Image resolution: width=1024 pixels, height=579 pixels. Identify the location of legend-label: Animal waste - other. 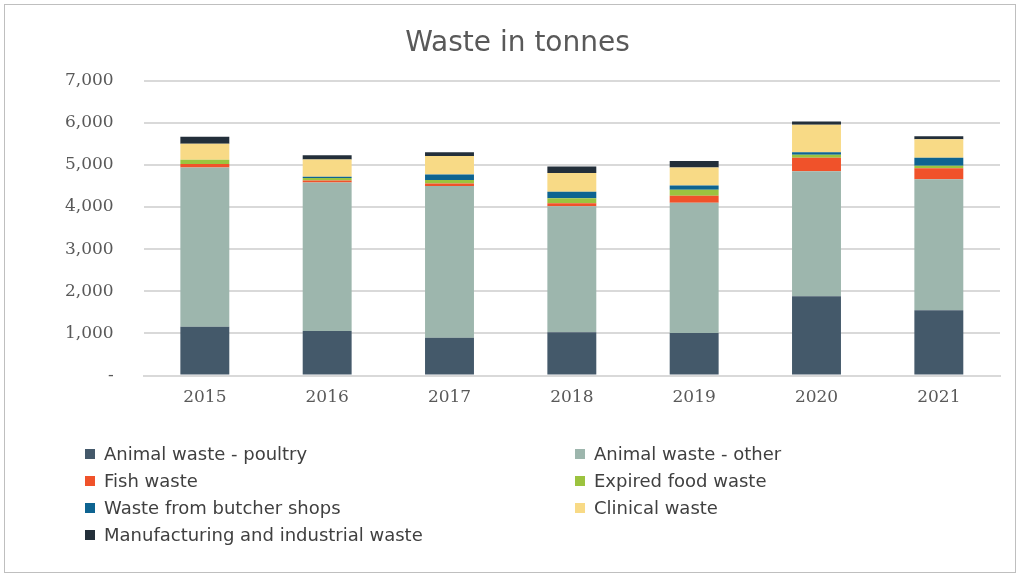
(688, 453).